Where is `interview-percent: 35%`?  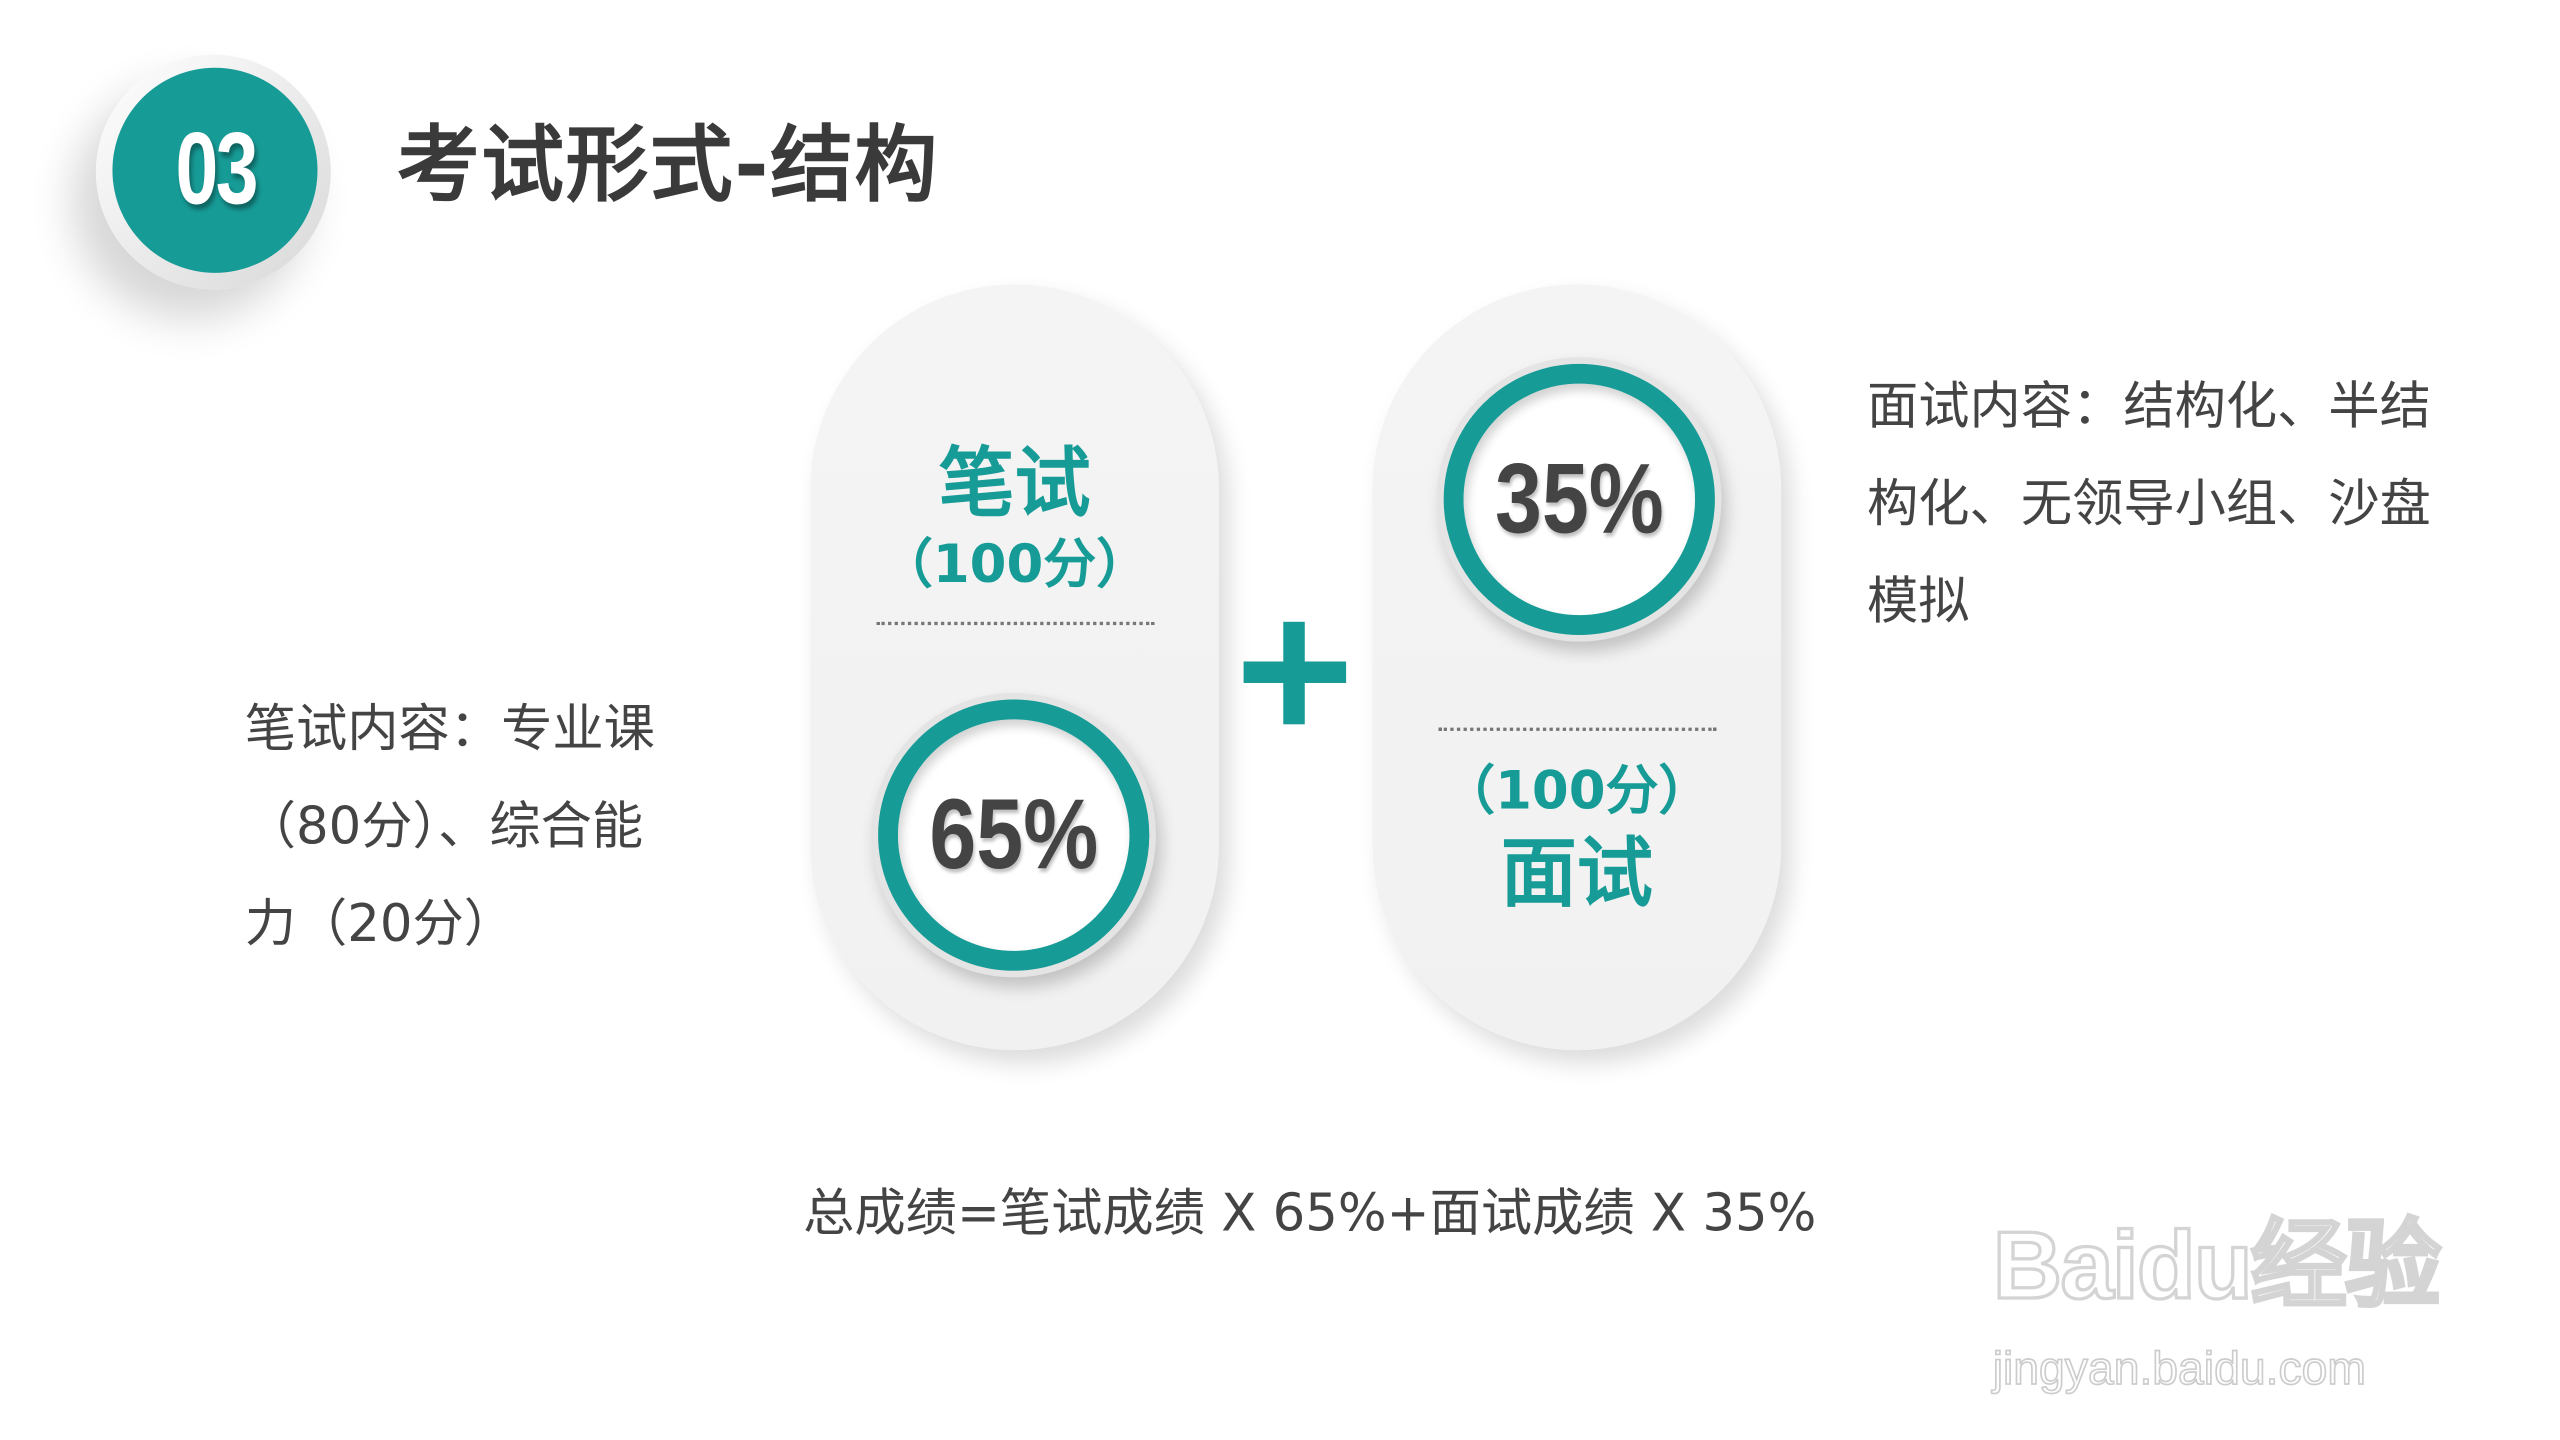
interview-percent: 35% is located at coordinates (1579, 498).